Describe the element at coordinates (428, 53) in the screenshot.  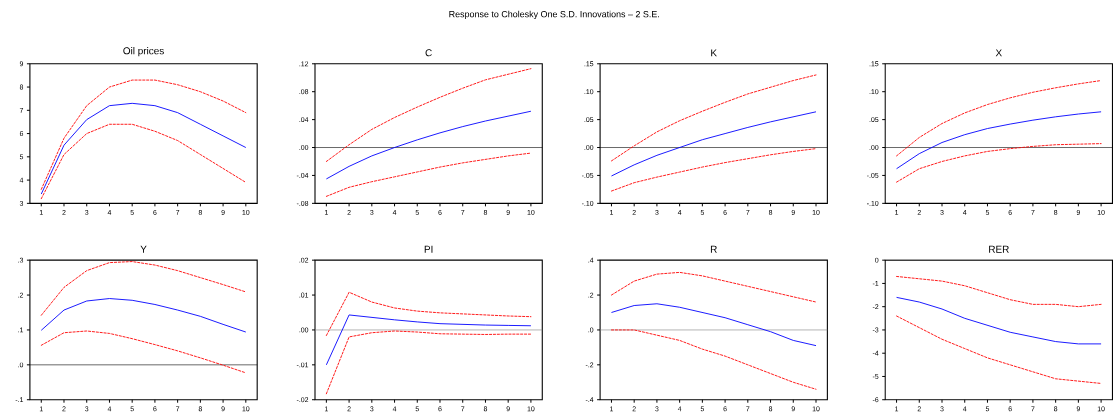
I see `chart-title: C` at that location.